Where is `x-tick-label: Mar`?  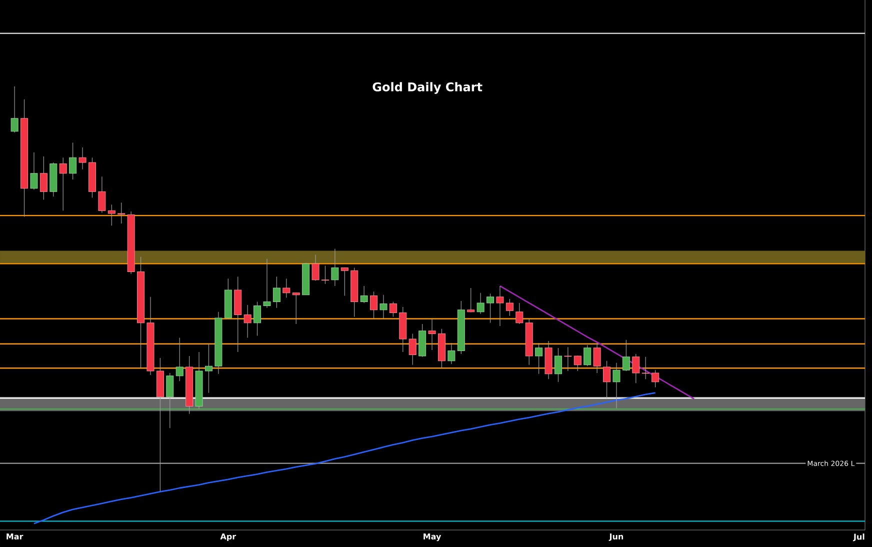 x-tick-label: Mar is located at coordinates (15, 537).